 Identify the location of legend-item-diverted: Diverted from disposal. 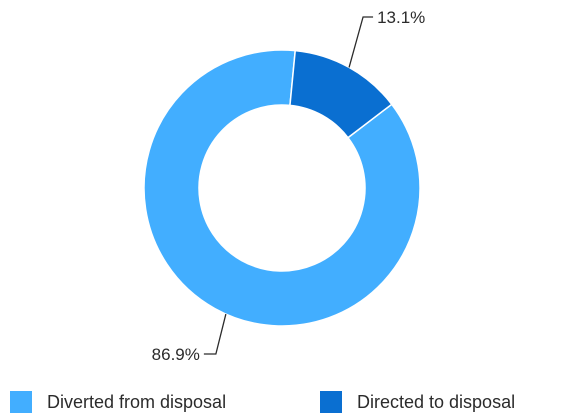
(118, 402).